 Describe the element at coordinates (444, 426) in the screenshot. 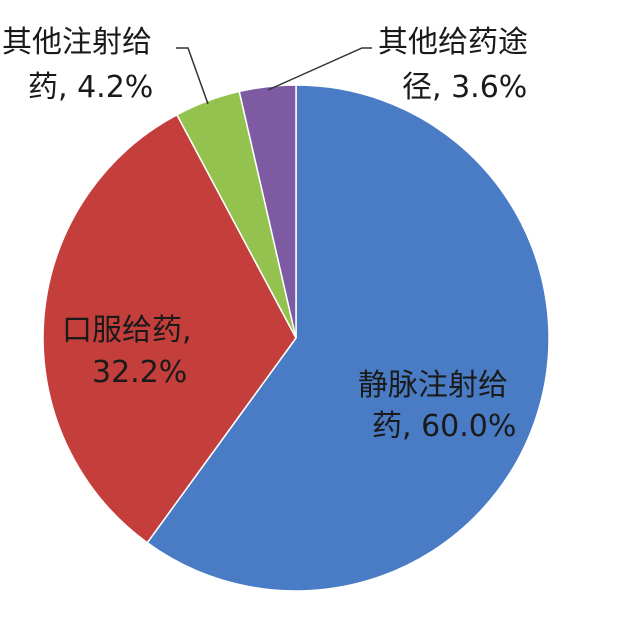

I see `label-iv-line2: 药, 60.0%` at that location.